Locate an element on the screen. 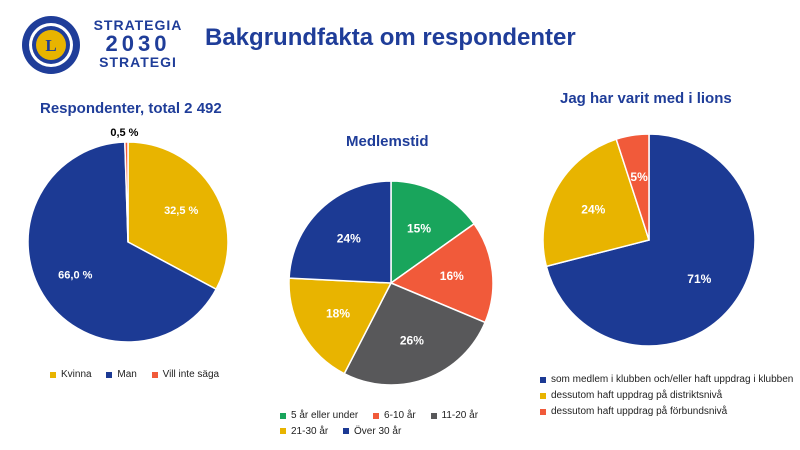 The image size is (800, 450). legend-label: 5 år eller under is located at coordinates (325, 415).